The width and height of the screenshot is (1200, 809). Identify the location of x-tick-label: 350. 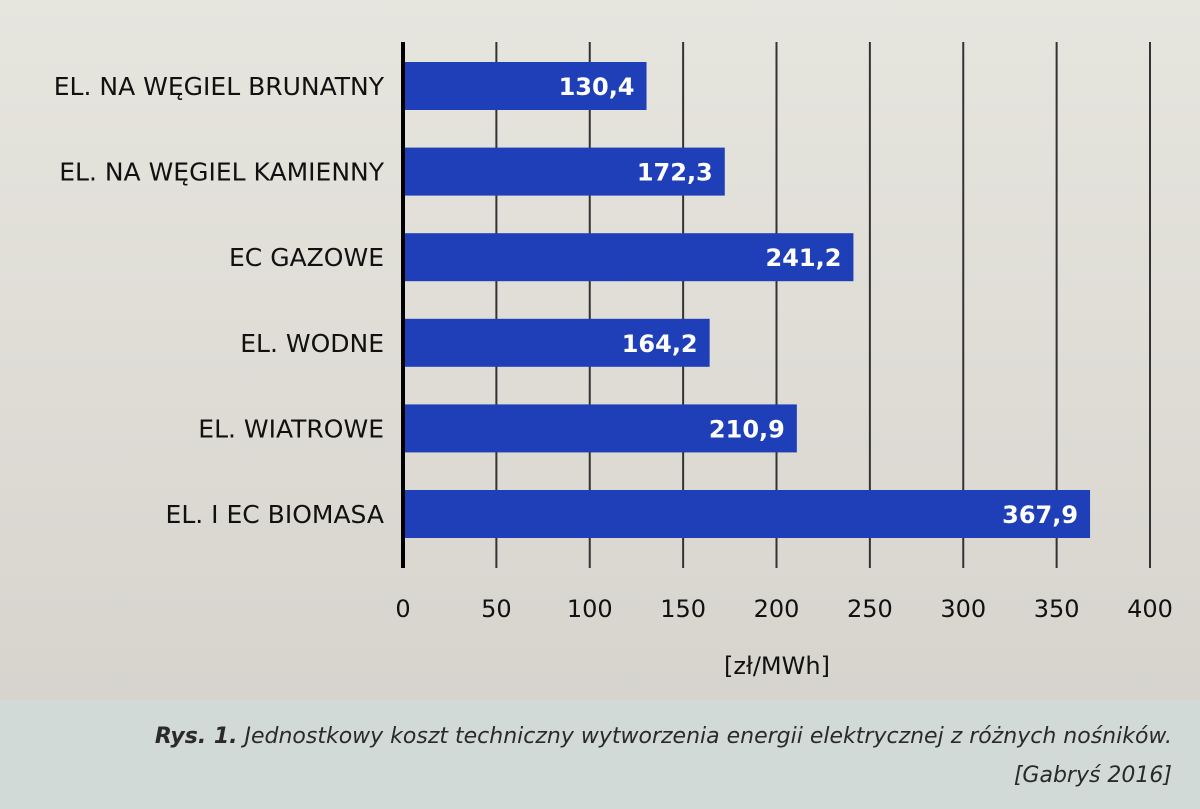
(1057, 609).